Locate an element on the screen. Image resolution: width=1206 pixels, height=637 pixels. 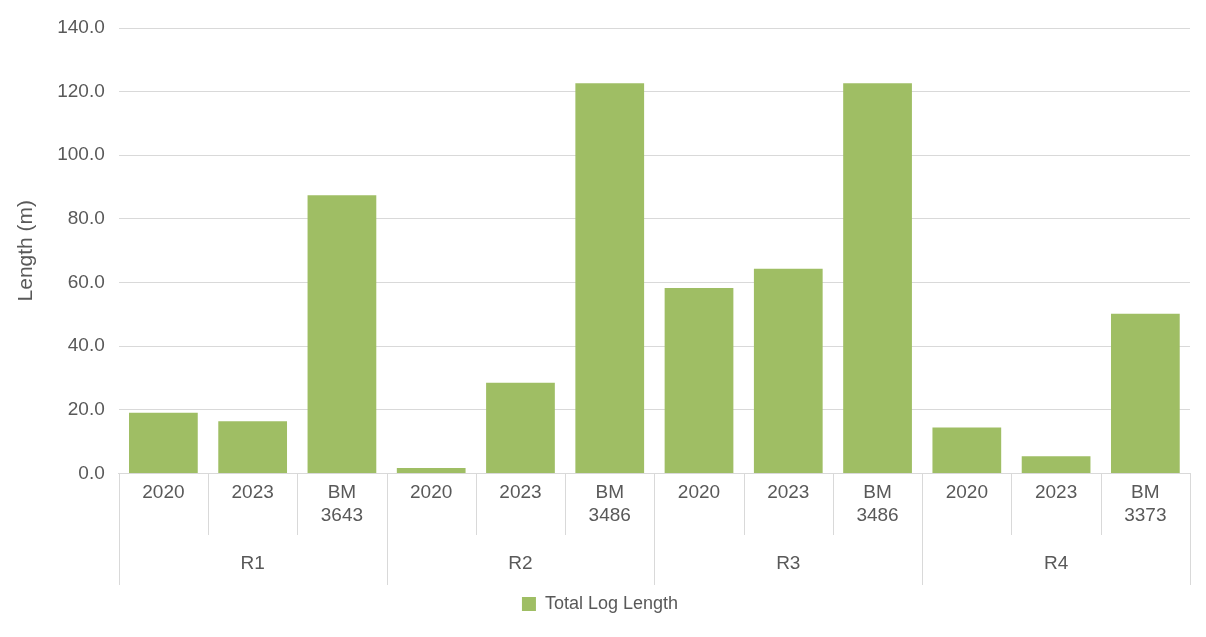
y-tick-label: 100.0 is located at coordinates (81, 154).